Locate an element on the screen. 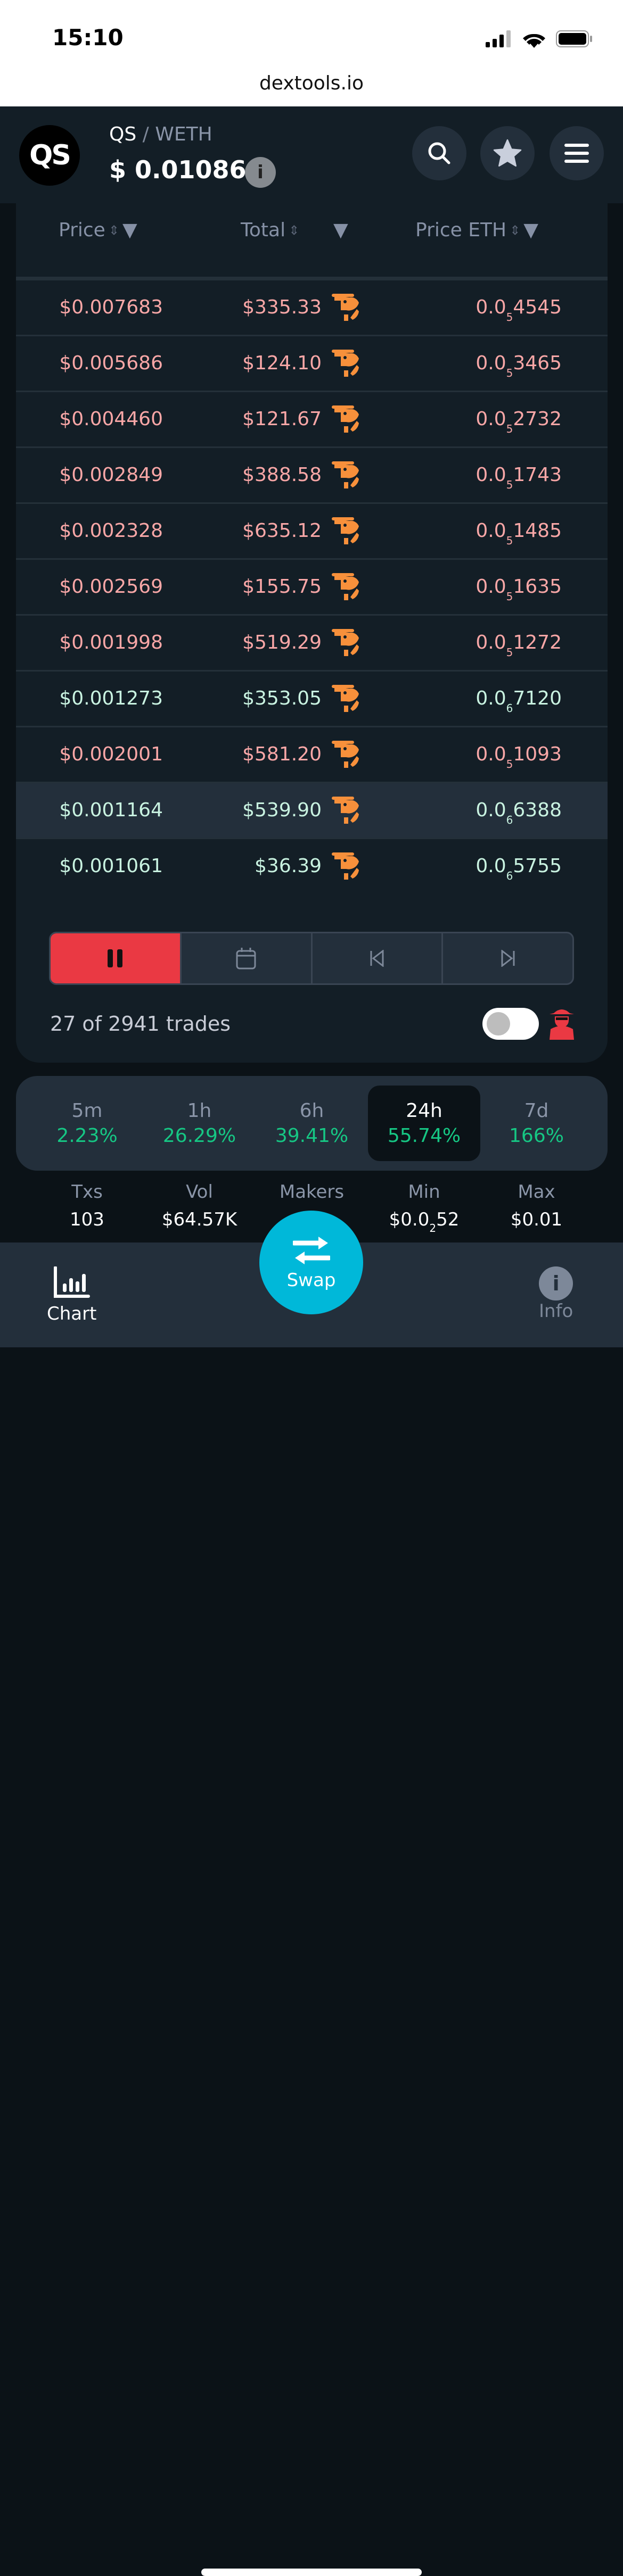 Image resolution: width=623 pixels, height=2576 pixels. trade-price-eth: 0.051743 is located at coordinates (519, 477).